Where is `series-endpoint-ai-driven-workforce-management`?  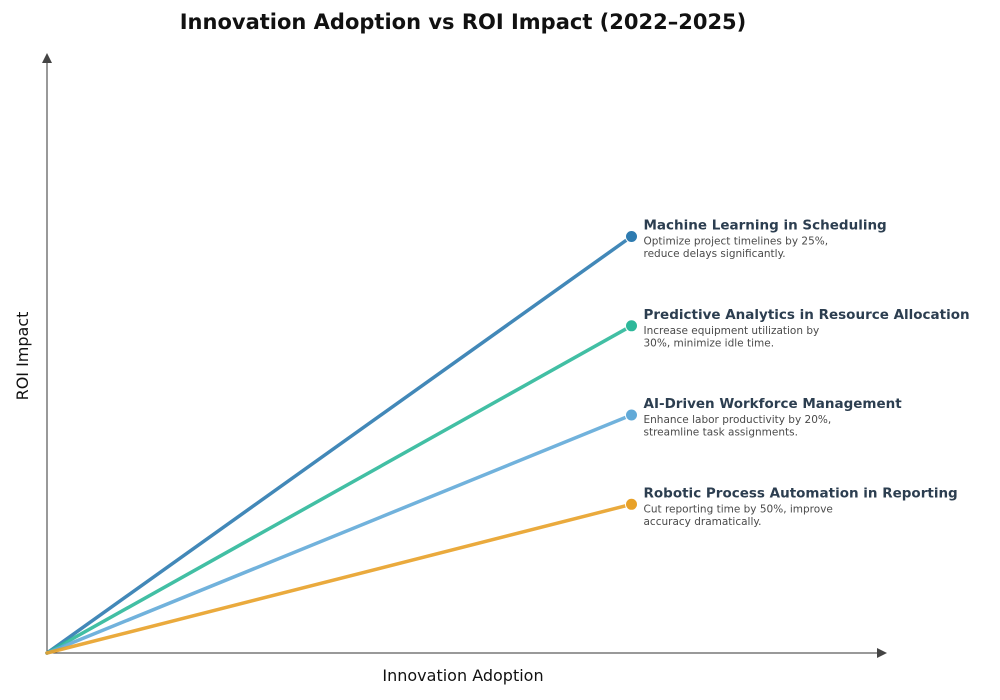 series-endpoint-ai-driven-workforce-management is located at coordinates (631, 415).